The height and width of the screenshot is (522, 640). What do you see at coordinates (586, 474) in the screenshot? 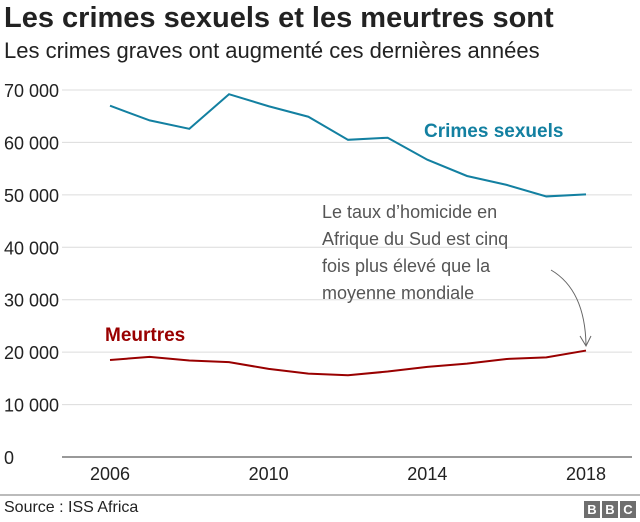
I see `x-tick-label: 2018` at bounding box center [586, 474].